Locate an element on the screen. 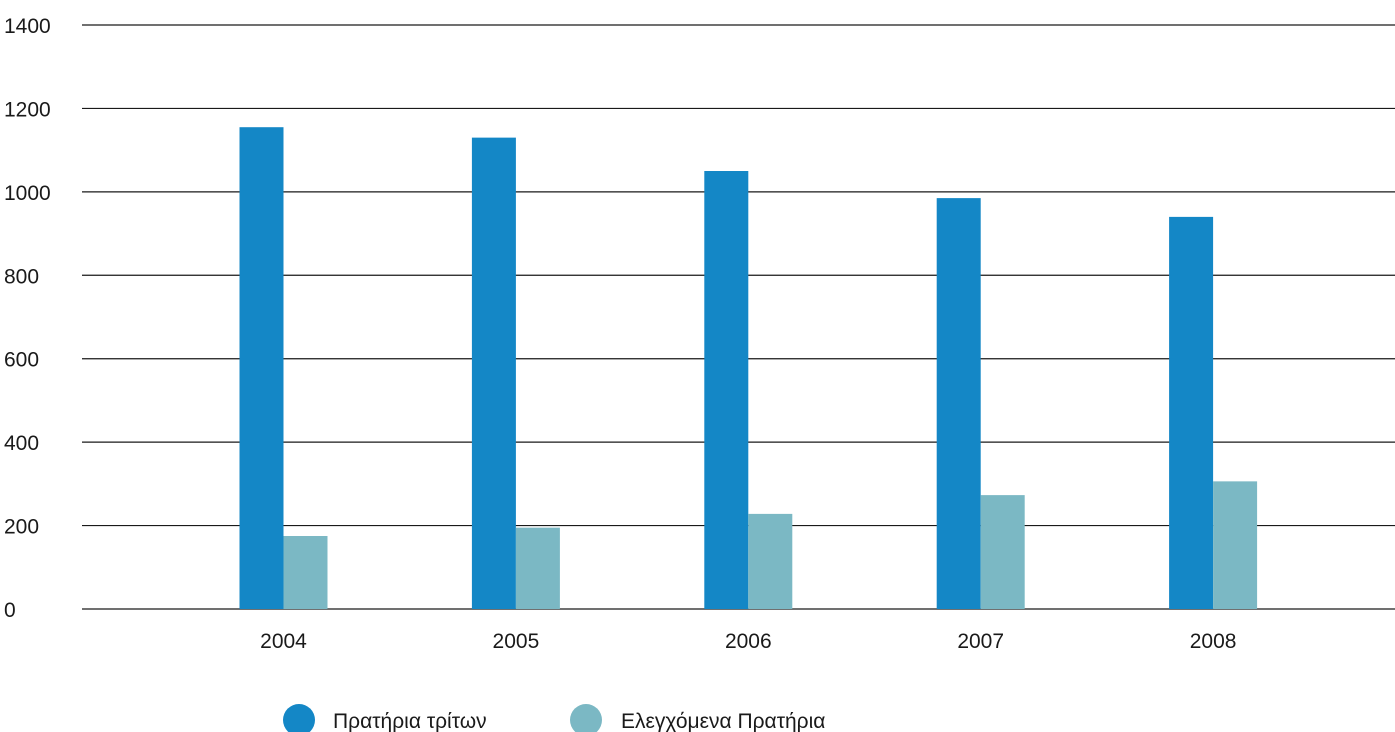  legend-label: Πρατήρια τρίτων is located at coordinates (410, 721).